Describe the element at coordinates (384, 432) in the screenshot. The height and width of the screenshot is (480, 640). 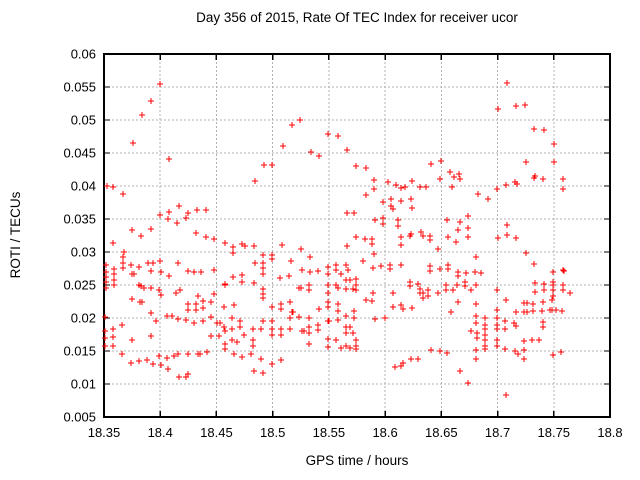
I see `x-tick-label: 18.6` at that location.